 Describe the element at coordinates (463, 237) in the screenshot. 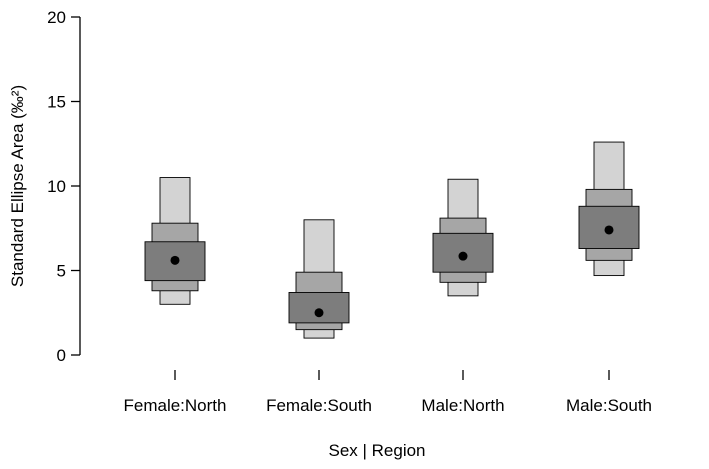

I see `group-Male:North` at that location.